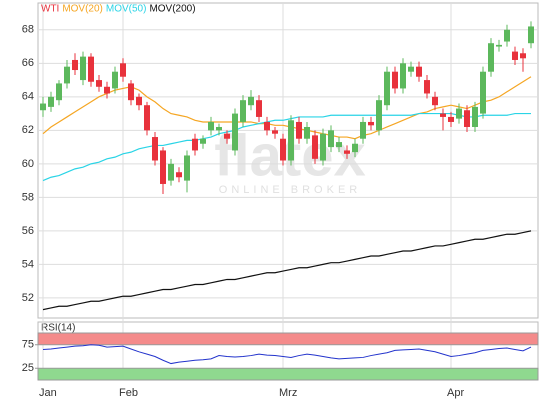 Image resolution: width=540 pixels, height=400 pixels. What do you see at coordinates (128, 393) in the screenshot?
I see `x-tick-label: Feb` at bounding box center [128, 393].